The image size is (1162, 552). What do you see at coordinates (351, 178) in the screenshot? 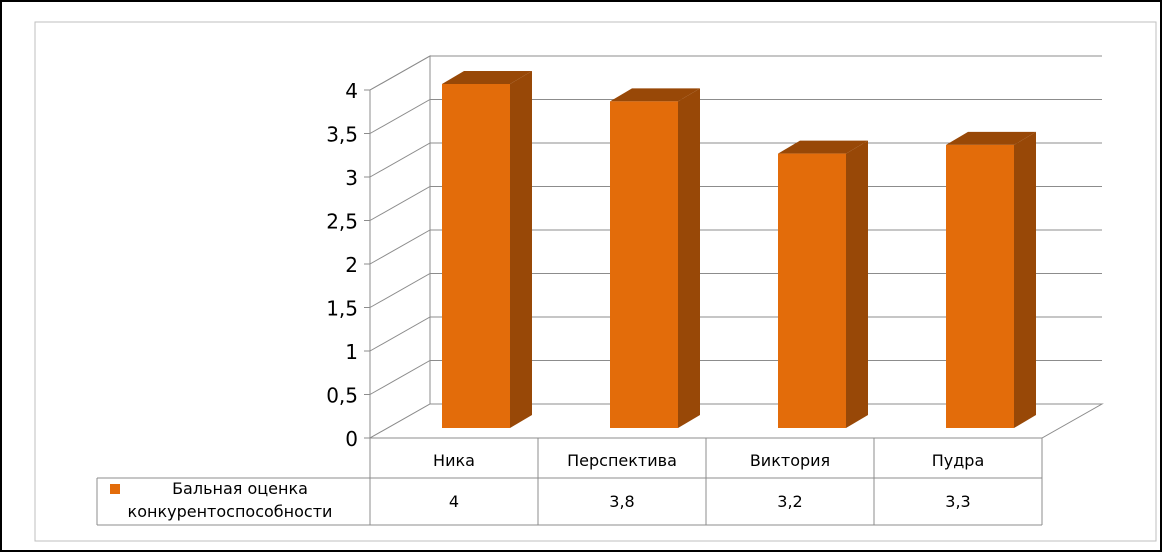
I see `y-tick-label: 3` at bounding box center [351, 178].